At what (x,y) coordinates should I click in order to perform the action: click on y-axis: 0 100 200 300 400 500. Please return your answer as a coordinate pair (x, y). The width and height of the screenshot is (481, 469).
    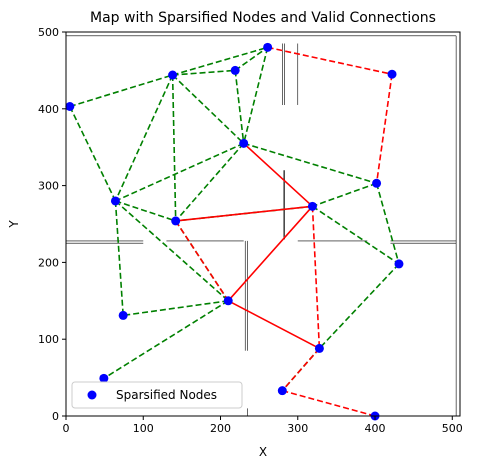
    Looking at the image, I should click on (52, 224).